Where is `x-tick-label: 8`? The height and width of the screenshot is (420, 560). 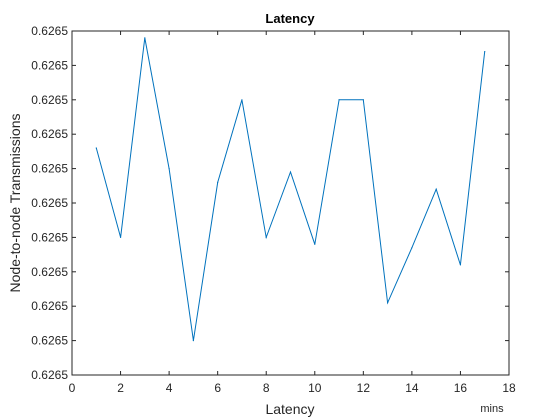 x-tick-label: 8 is located at coordinates (266, 388).